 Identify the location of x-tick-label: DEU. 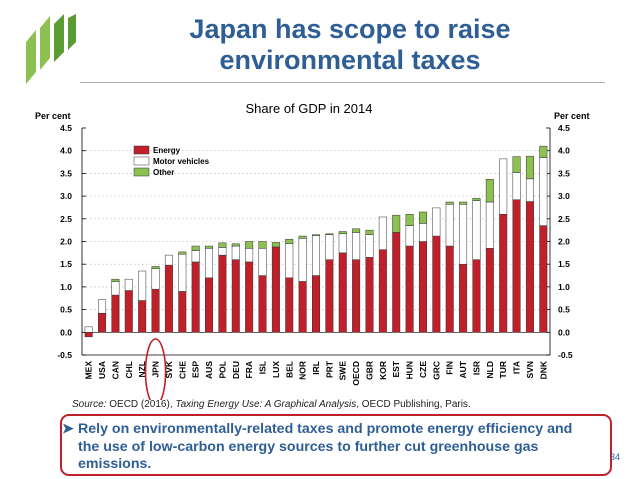
(236, 370).